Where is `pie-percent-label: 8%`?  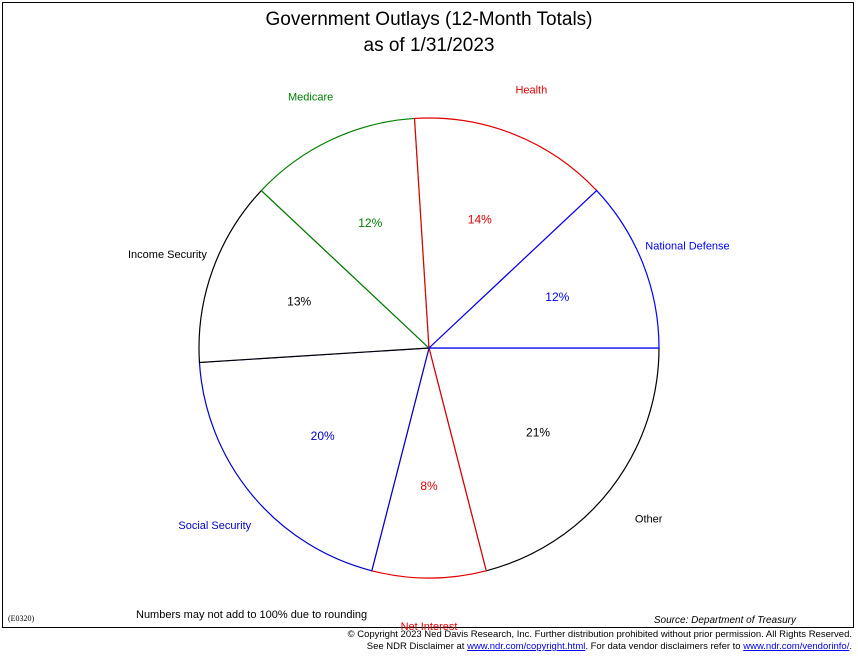 pie-percent-label: 8% is located at coordinates (429, 486).